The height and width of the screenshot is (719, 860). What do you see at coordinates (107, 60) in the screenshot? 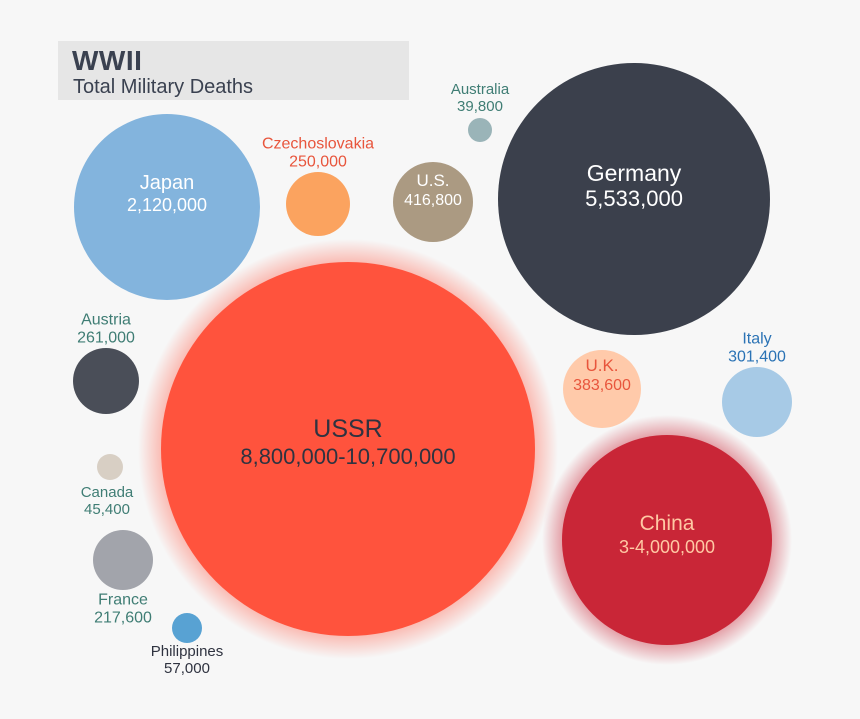
I see `chart-title: WWII` at bounding box center [107, 60].